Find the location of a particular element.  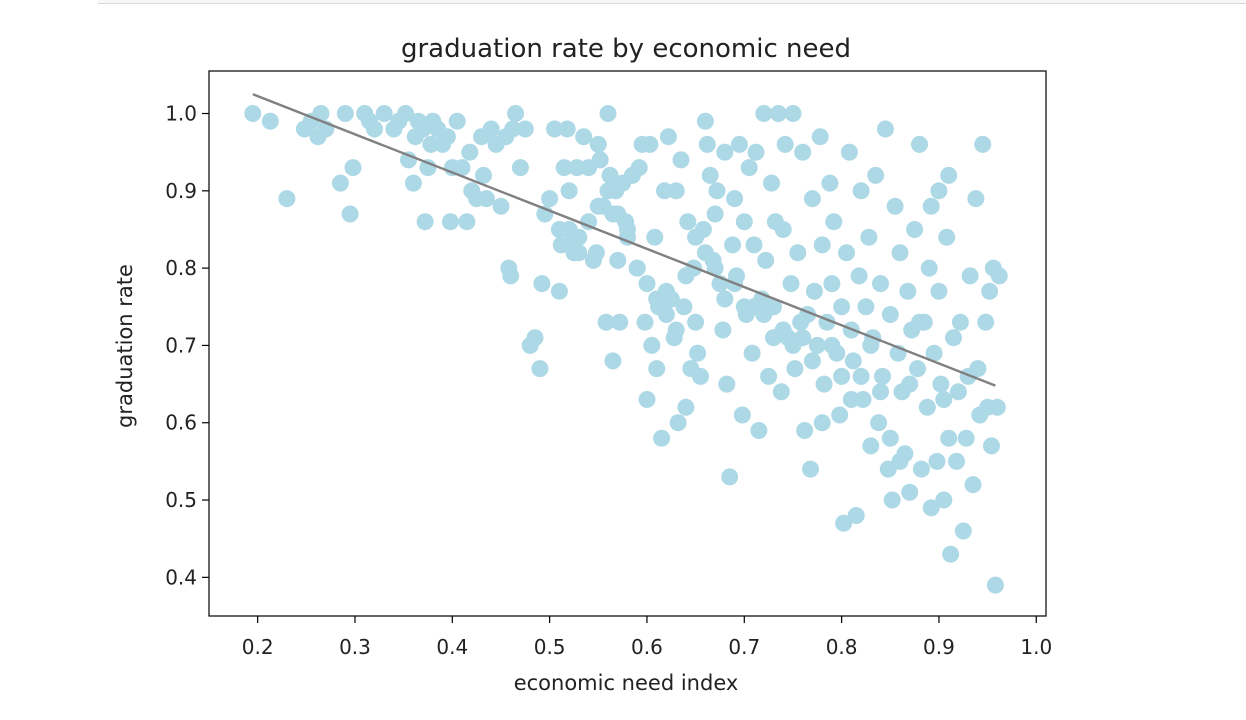

y-tick-label: 0.6 is located at coordinates (181, 423).